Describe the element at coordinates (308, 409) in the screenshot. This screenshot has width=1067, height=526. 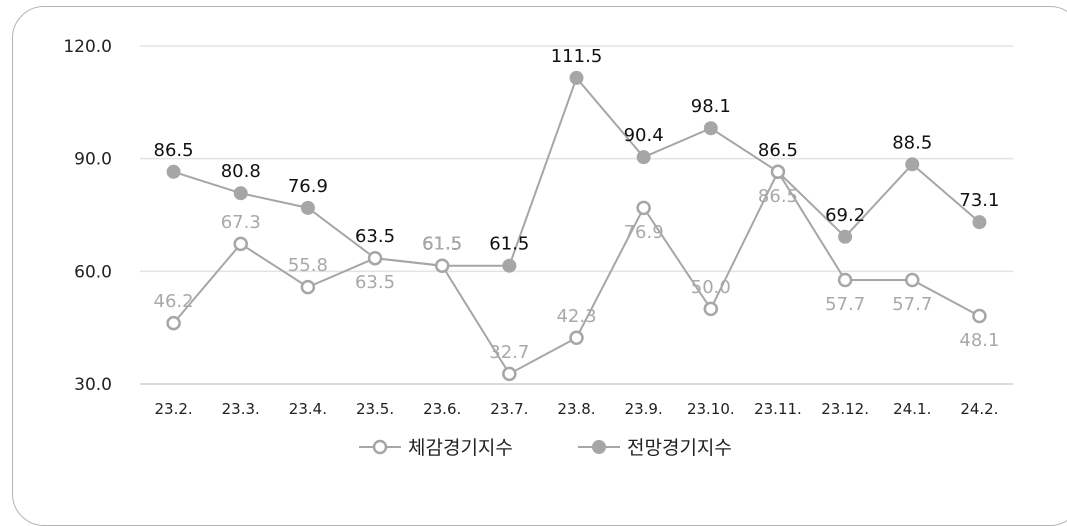
I see `x-tick-label: 23.4.` at that location.